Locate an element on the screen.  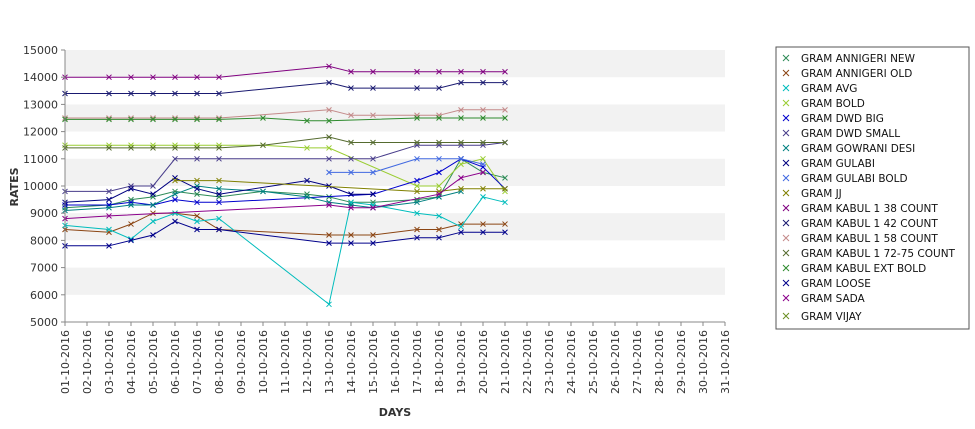
x-tick-label: 08-10-2016 is located at coordinates (219, 362).